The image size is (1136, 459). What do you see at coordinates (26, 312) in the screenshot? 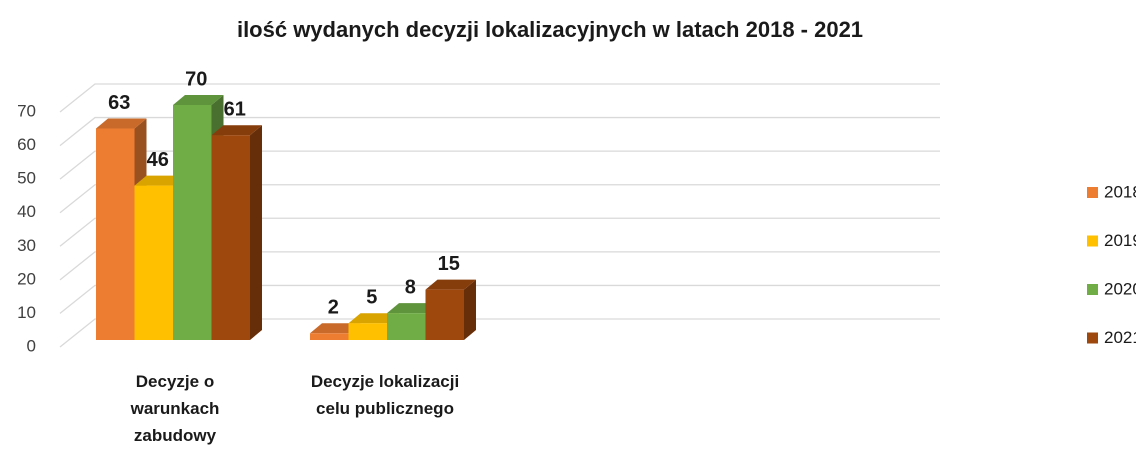
I see `y-tick-label: 10` at bounding box center [26, 312].